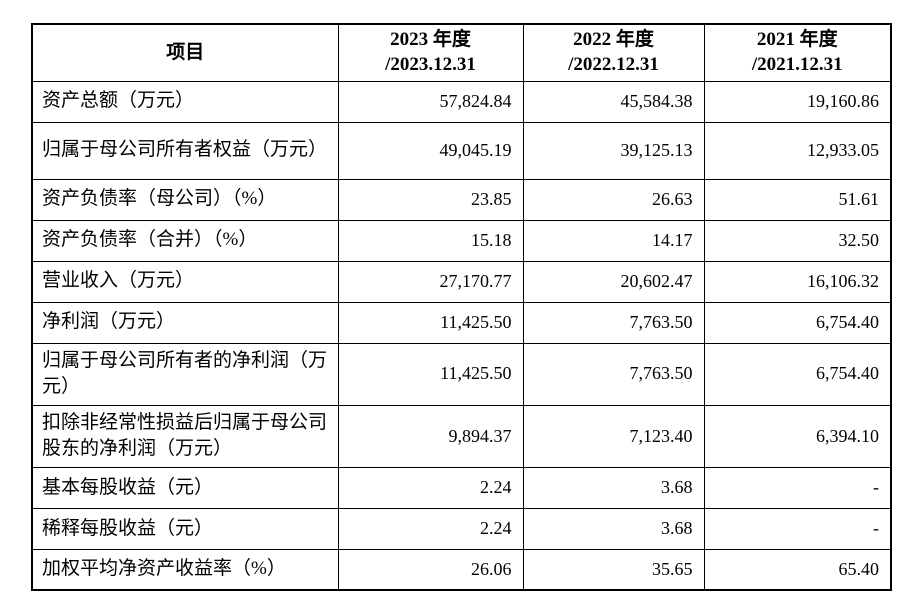 This screenshot has width=922, height=601. I want to click on column-header-2022-line1: 2022 年度, so click(613, 40).